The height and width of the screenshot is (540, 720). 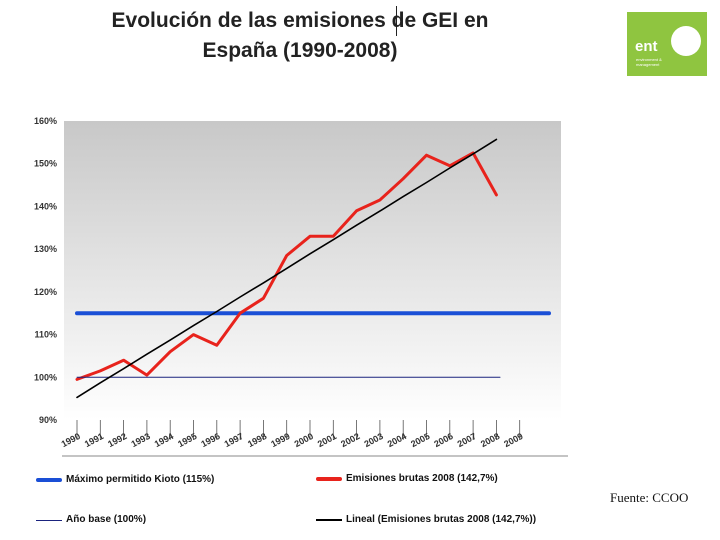 What do you see at coordinates (140, 479) in the screenshot?
I see `legend-label-kioto: Máximo permitido Kioto (115%)` at bounding box center [140, 479].